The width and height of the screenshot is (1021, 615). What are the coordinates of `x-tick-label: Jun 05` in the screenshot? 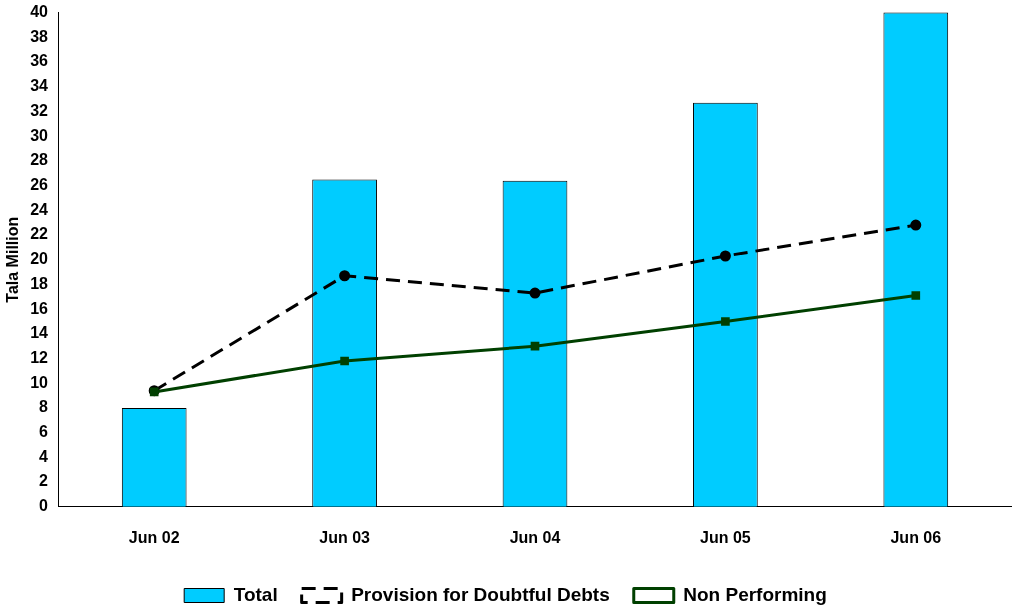 It's located at (725, 537).